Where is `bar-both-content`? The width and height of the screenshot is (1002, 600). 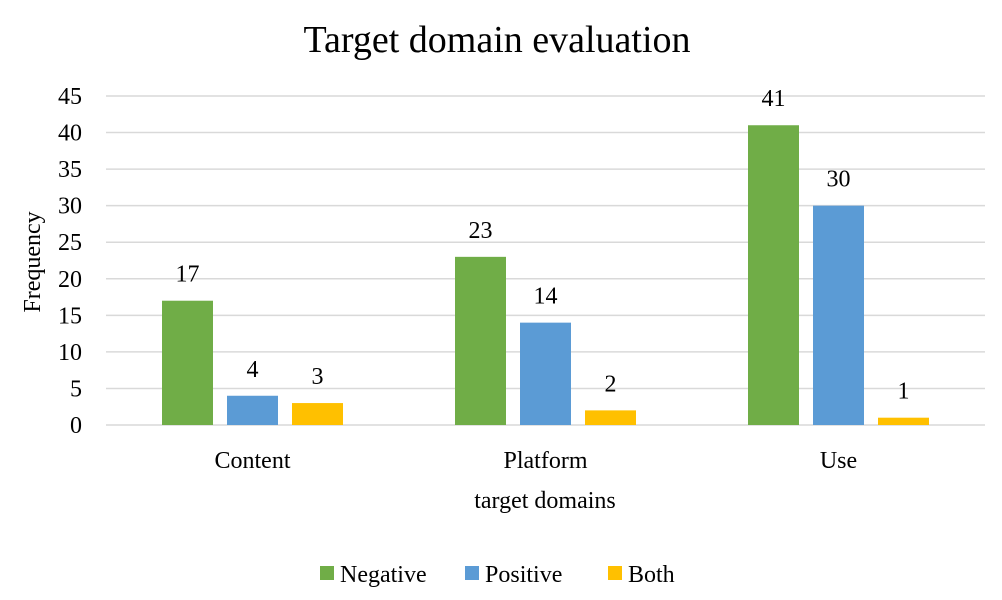
bar-both-content is located at coordinates (317, 414).